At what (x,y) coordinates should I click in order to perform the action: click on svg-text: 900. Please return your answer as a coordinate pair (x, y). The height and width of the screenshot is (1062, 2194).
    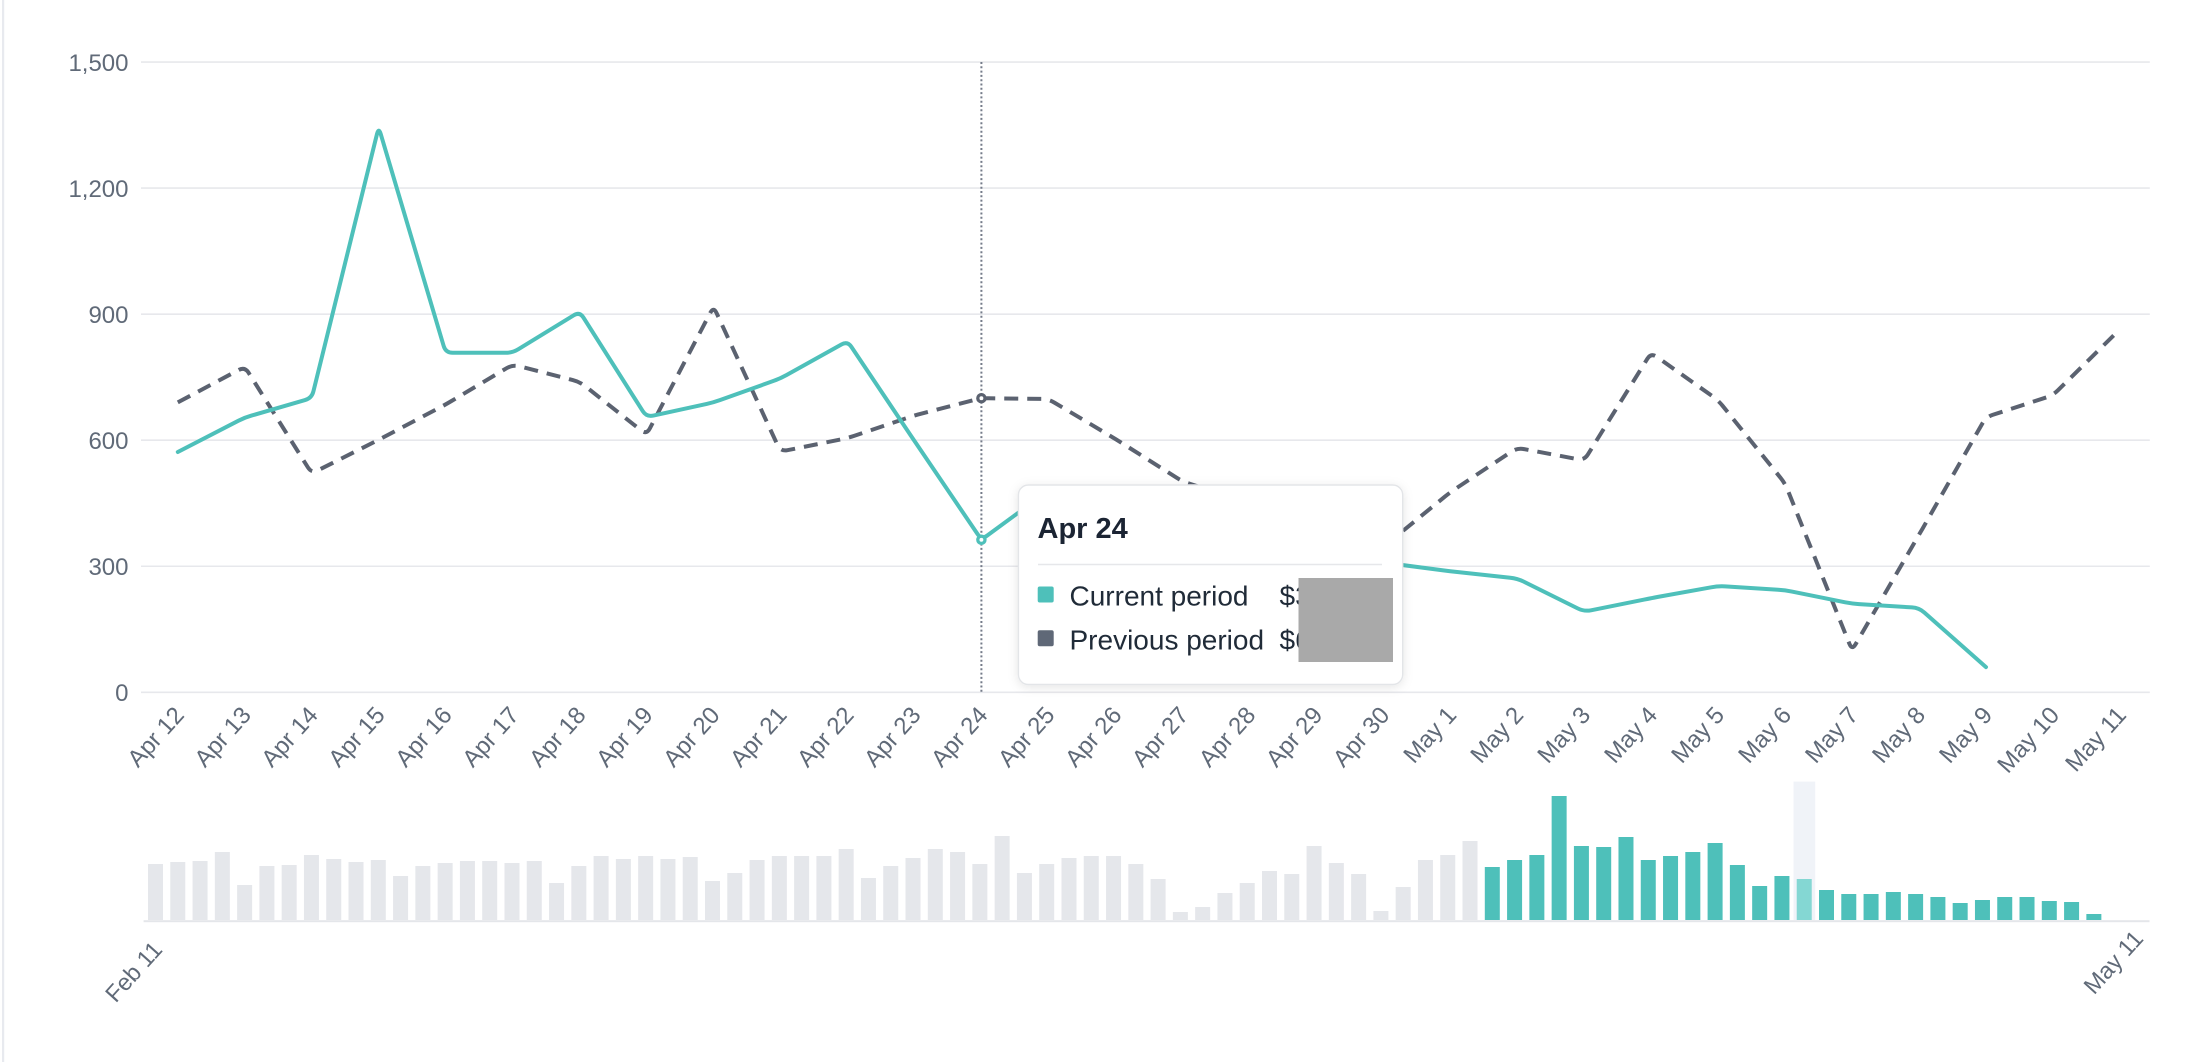
    Looking at the image, I should click on (108, 315).